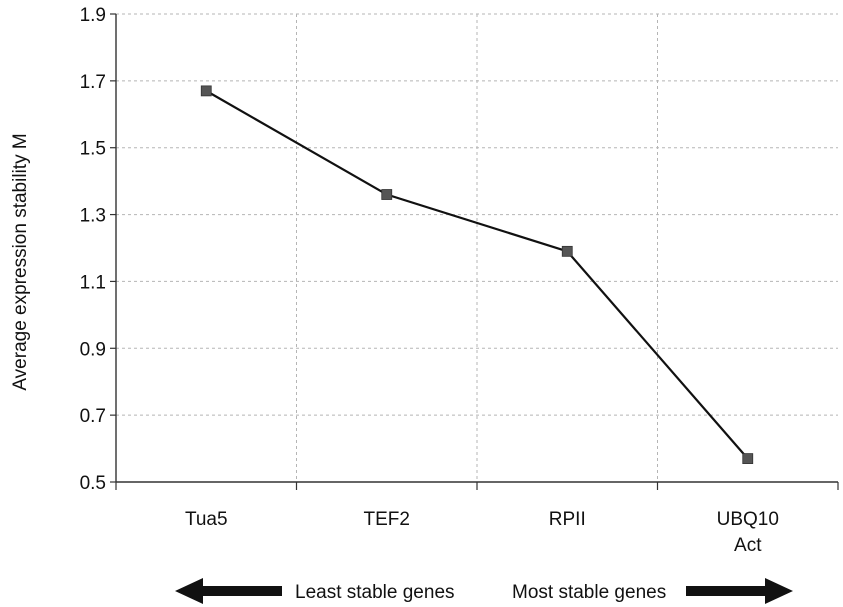  Describe the element at coordinates (375, 592) in the screenshot. I see `least-stable-label: Least stable genes` at that location.